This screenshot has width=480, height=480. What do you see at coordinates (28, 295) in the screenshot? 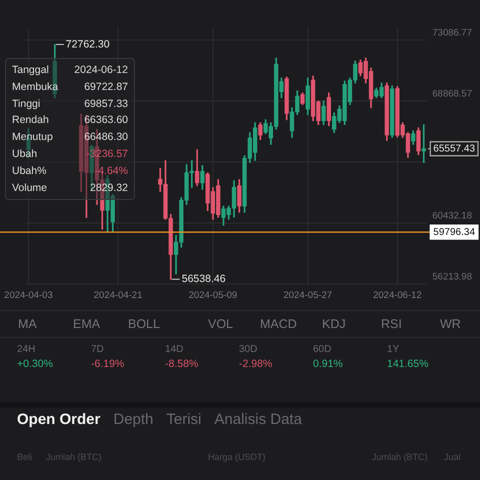
I see `x-tick-label: 2024-04-03` at bounding box center [28, 295].